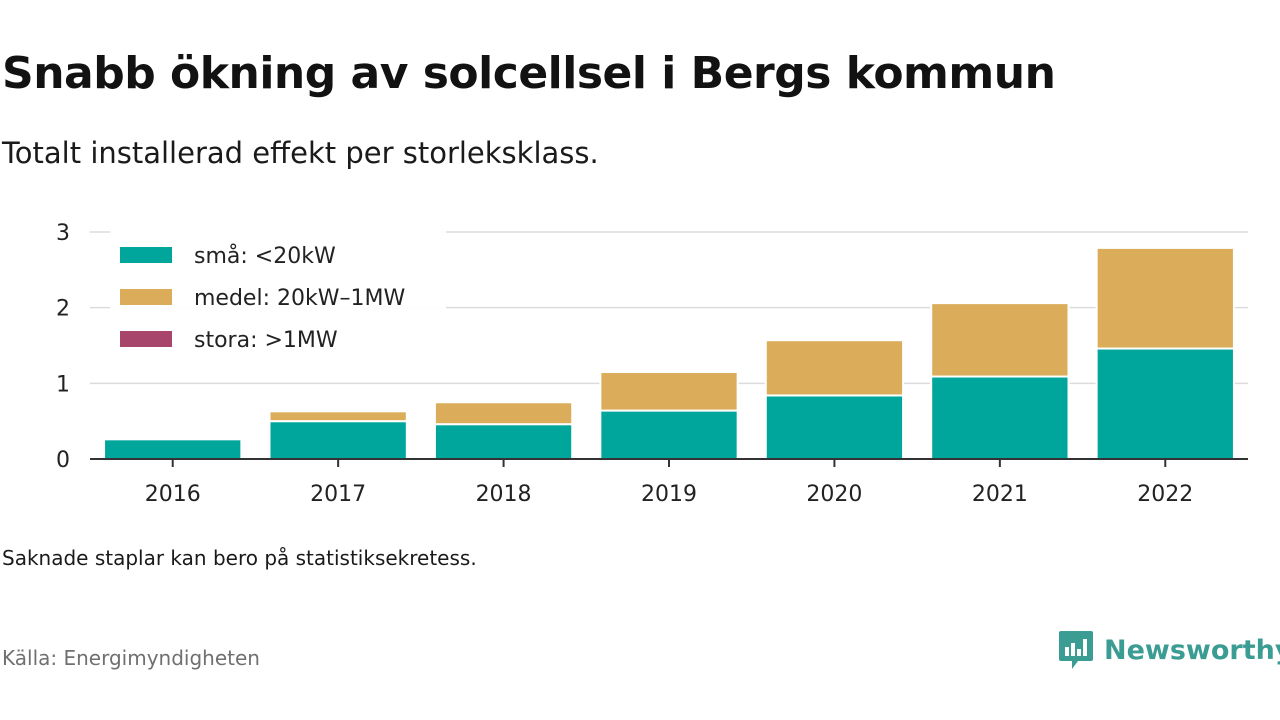  What do you see at coordinates (299, 298) in the screenshot?
I see `legend-label: medel: 20kW–1MW` at bounding box center [299, 298].